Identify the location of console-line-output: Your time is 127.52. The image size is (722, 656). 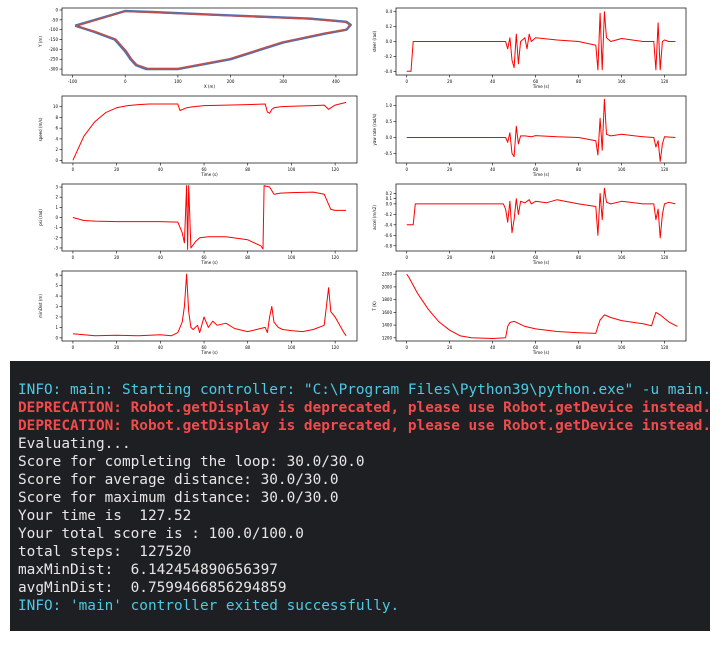
(105, 516).